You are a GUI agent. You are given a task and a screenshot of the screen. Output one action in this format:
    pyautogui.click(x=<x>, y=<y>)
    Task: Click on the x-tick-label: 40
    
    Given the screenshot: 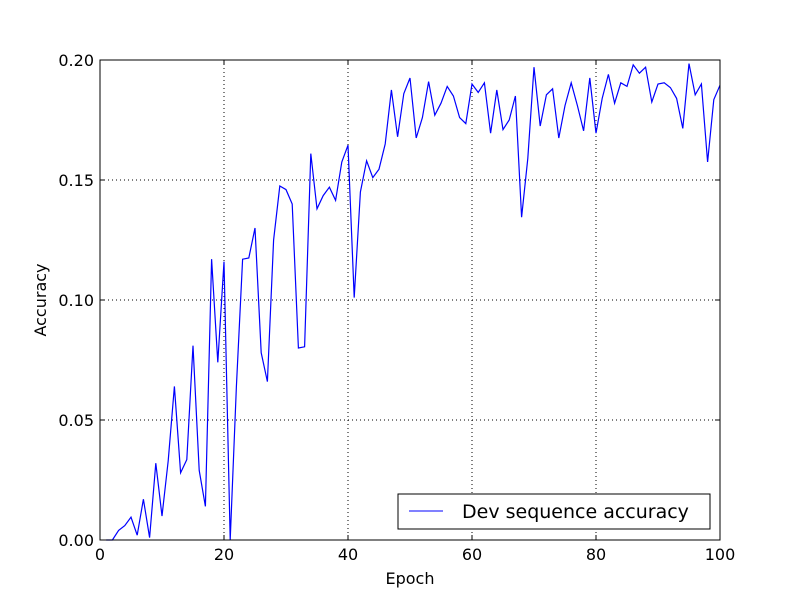 What is the action you would take?
    pyautogui.click(x=348, y=554)
    